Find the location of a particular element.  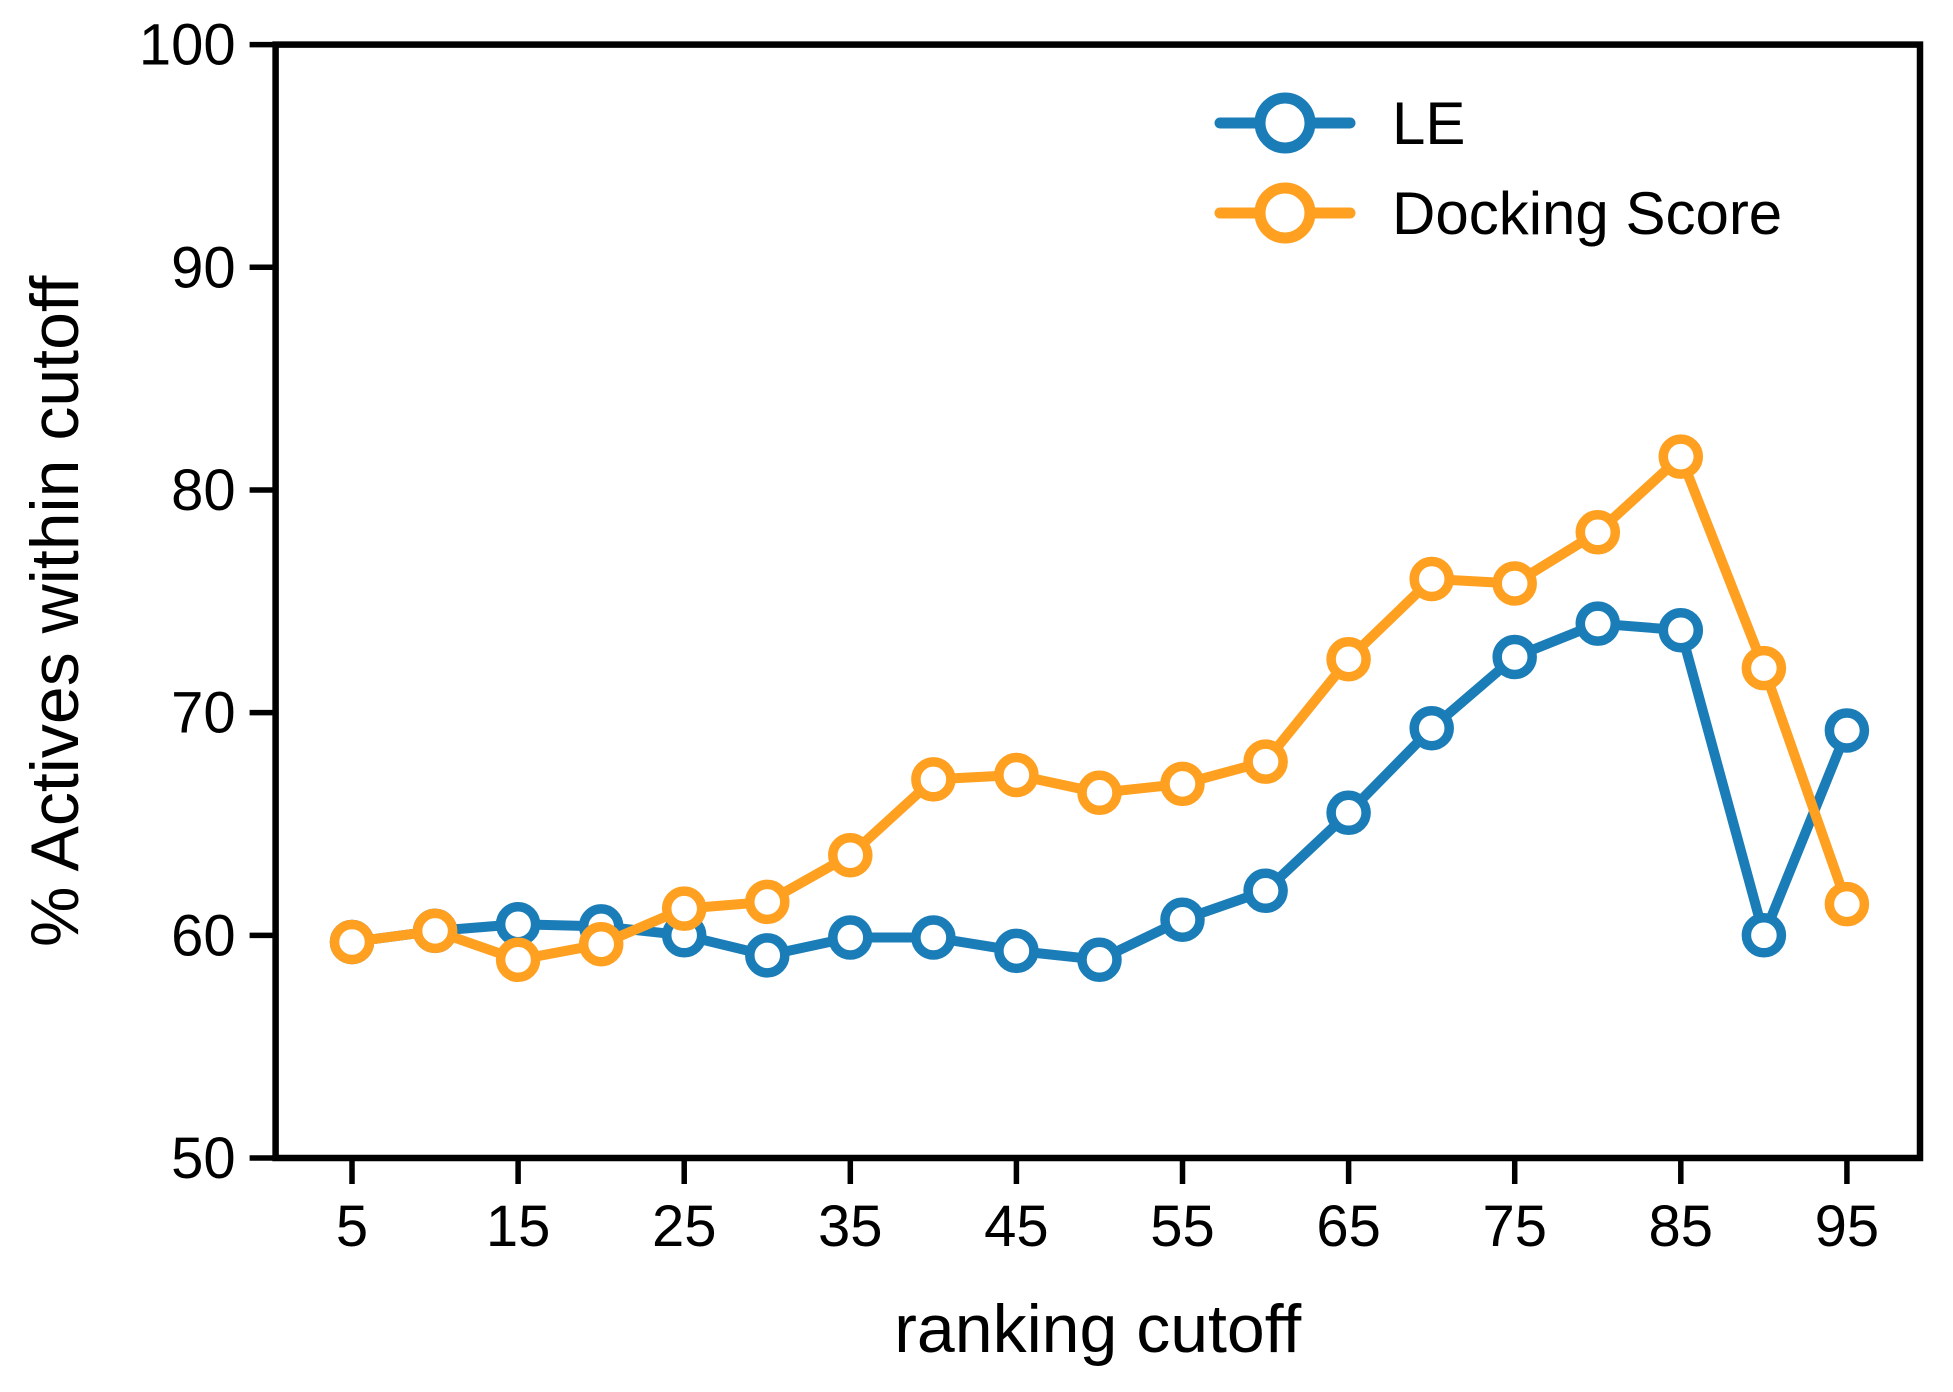

x-tick-label: 5 is located at coordinates (352, 1226).